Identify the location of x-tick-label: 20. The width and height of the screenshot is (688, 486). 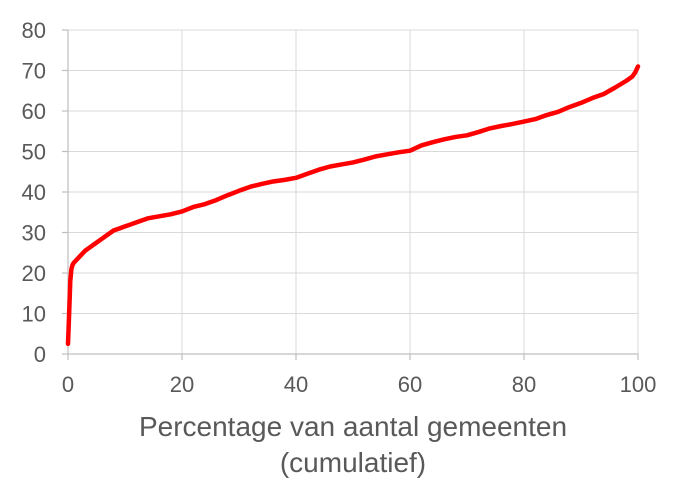
(182, 384).